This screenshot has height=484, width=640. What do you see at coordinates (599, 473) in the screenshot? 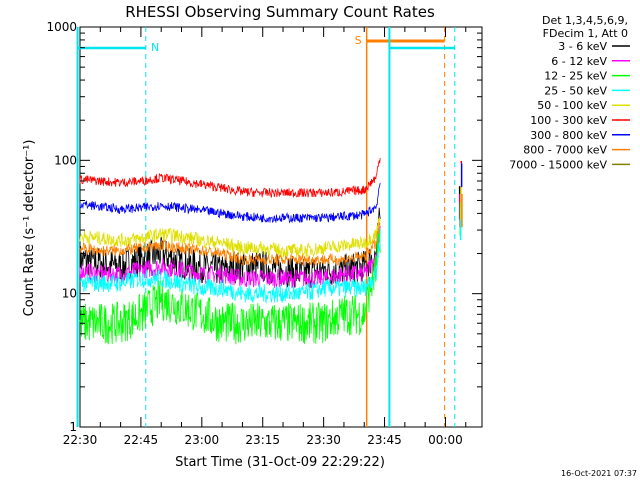
I see `timestamp: 16-Oct-2021 07:37` at bounding box center [599, 473].